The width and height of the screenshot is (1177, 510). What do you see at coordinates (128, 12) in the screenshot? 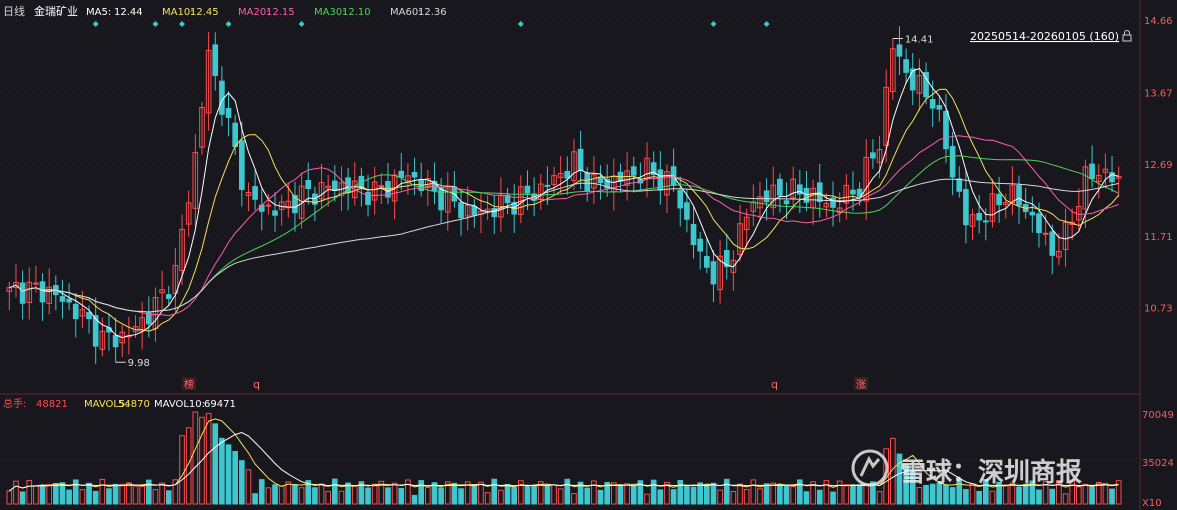
I see `ma-legend-value: 12.44` at bounding box center [128, 12].